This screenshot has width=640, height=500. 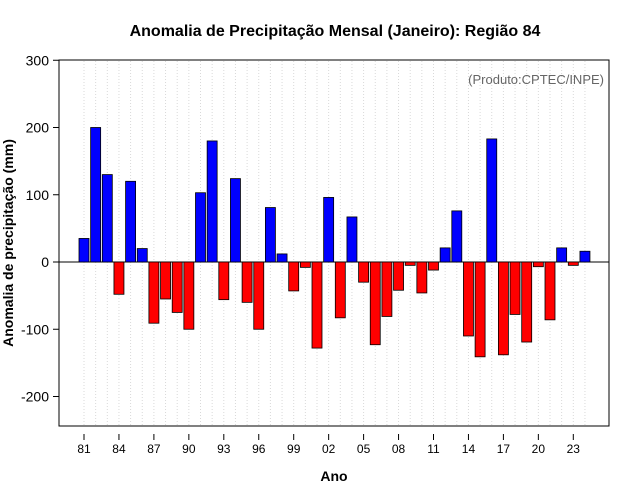 What do you see at coordinates (38, 60) in the screenshot?
I see `y-tick-label: 300` at bounding box center [38, 60].